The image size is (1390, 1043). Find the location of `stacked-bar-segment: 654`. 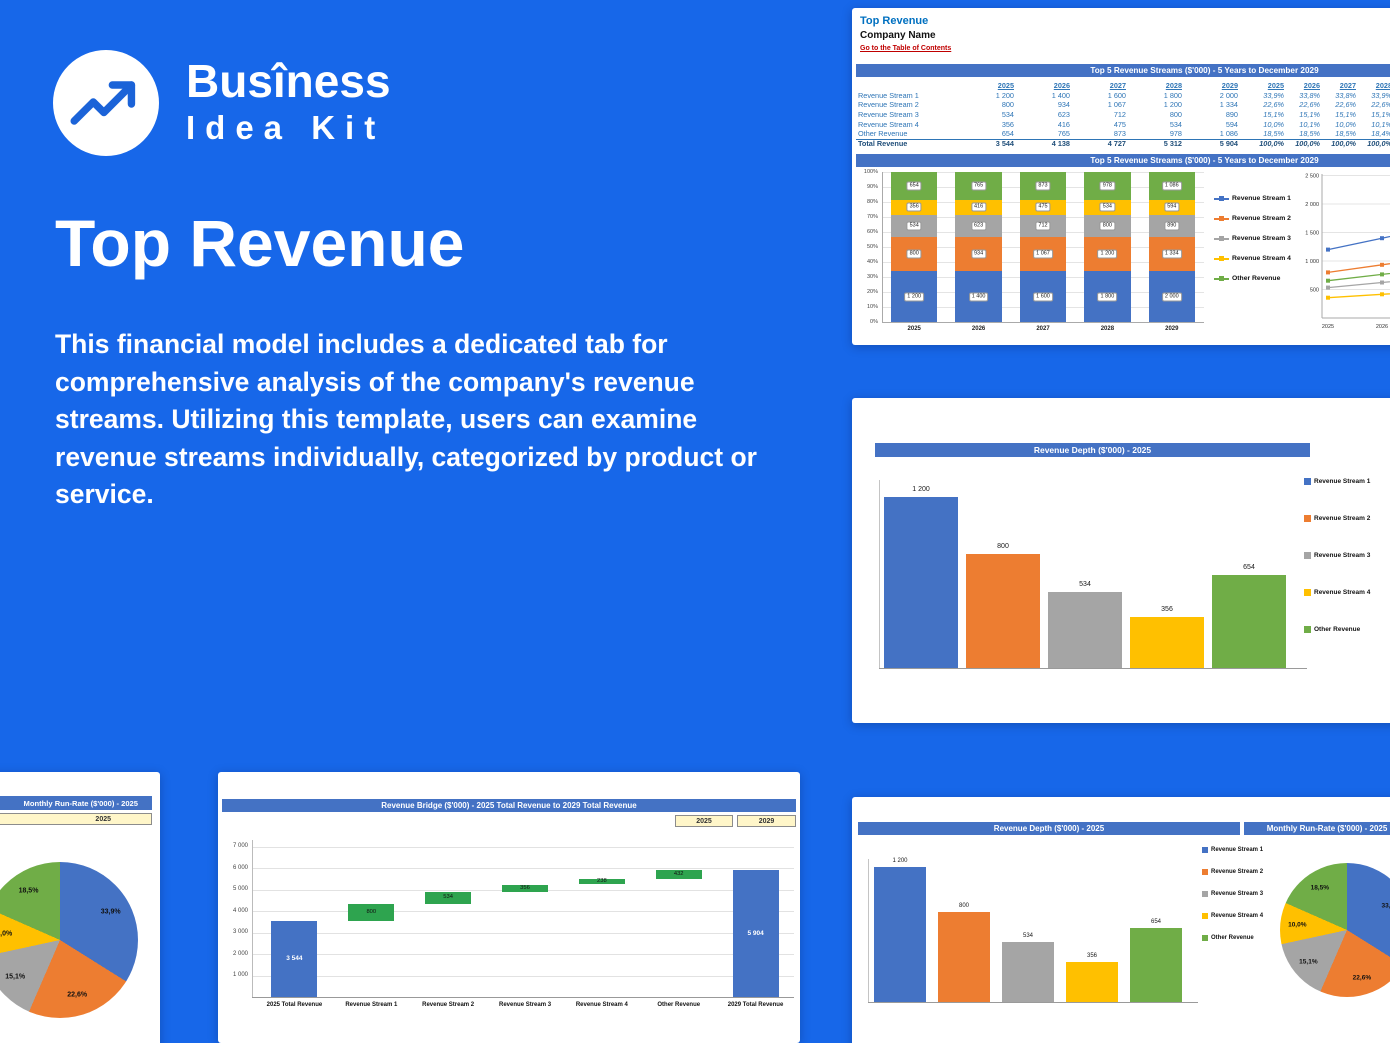

stacked-bar-segment: 654 is located at coordinates (914, 186).